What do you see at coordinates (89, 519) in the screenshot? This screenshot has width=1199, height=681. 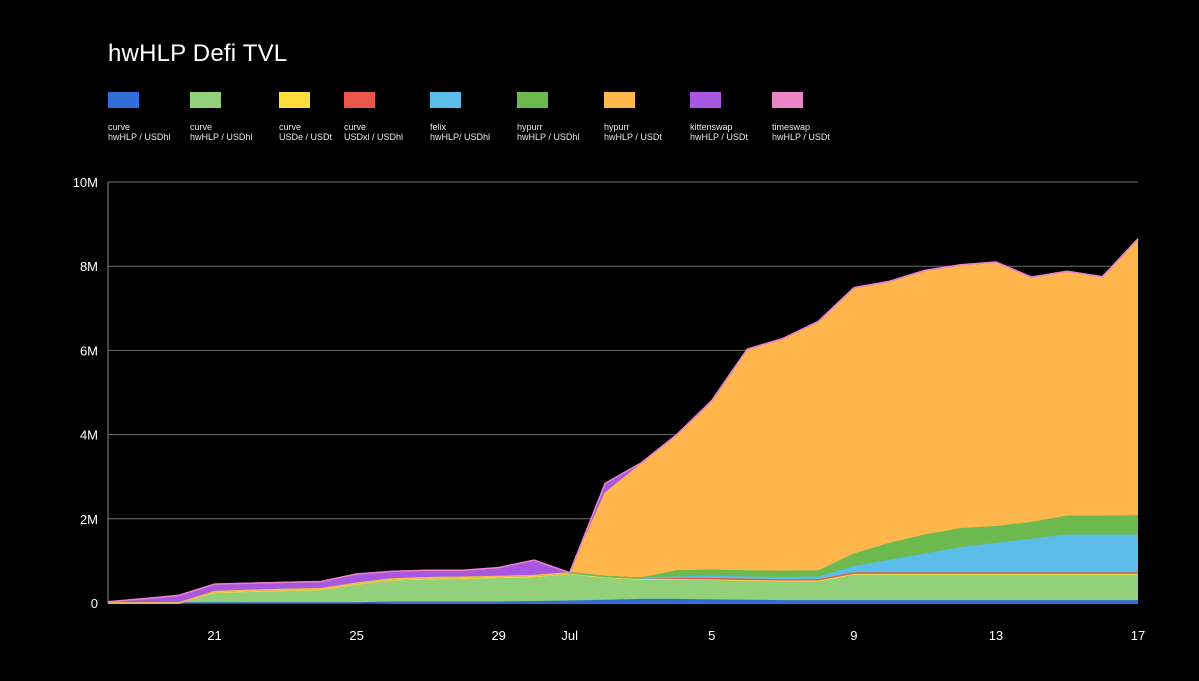 I see `y-tick-label: 2M` at bounding box center [89, 519].